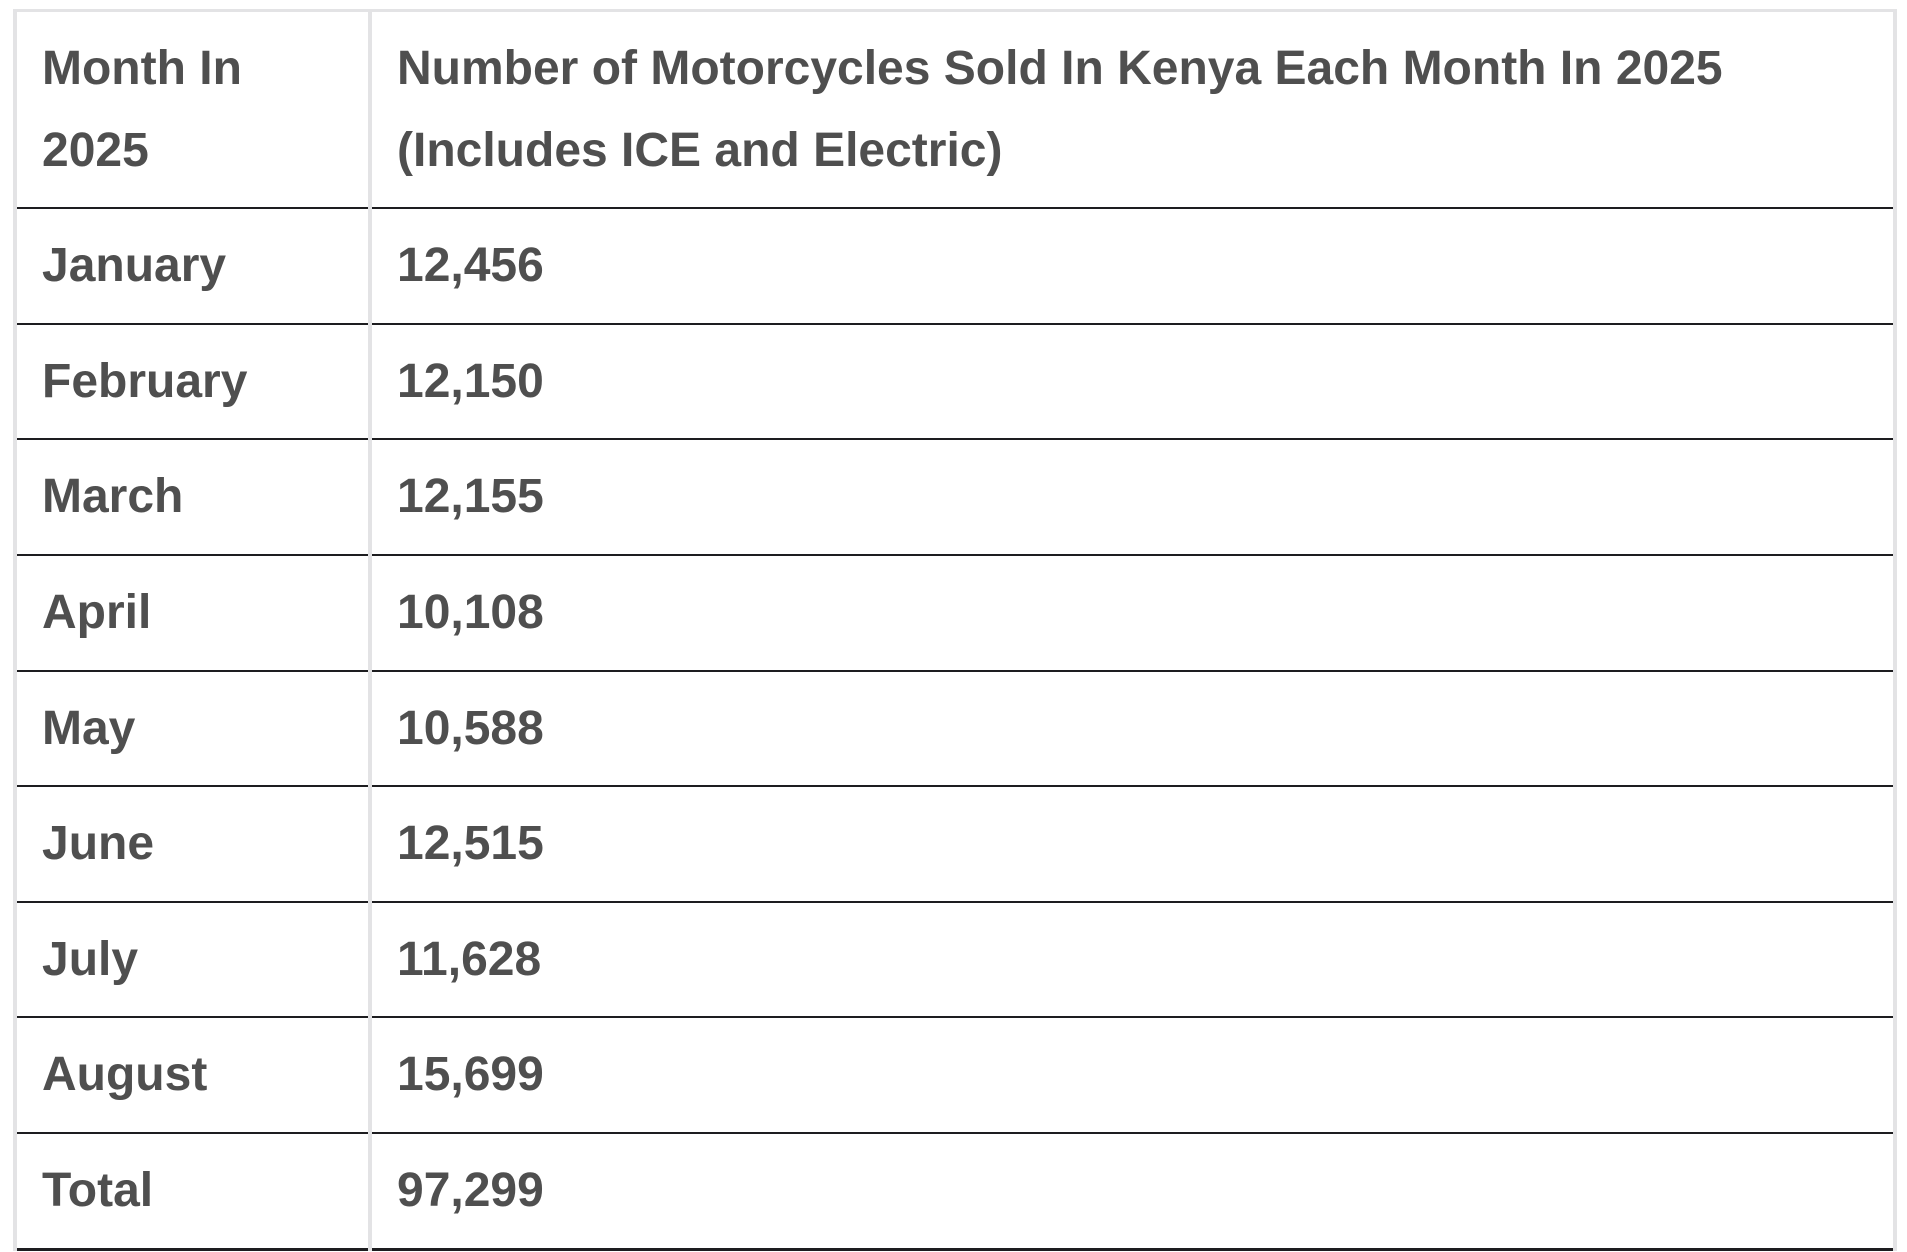 This screenshot has height=1252, width=1907. I want to click on month-cell: July, so click(192, 959).